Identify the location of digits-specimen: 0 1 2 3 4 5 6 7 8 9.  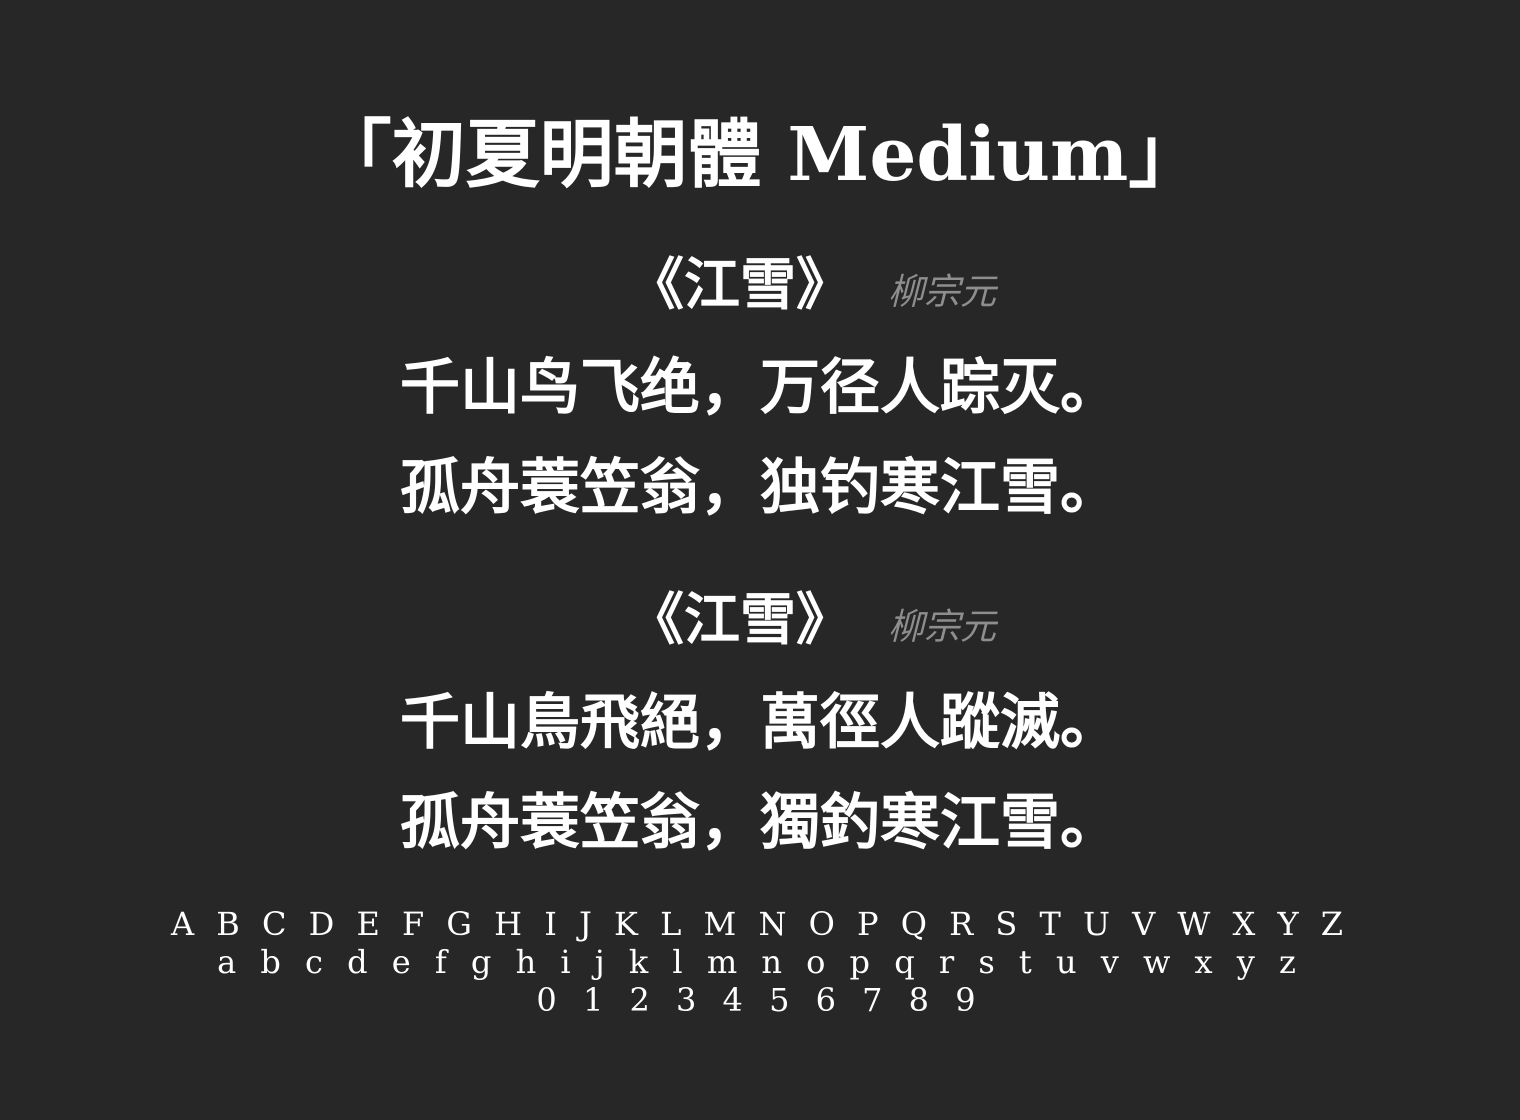
(760, 1000).